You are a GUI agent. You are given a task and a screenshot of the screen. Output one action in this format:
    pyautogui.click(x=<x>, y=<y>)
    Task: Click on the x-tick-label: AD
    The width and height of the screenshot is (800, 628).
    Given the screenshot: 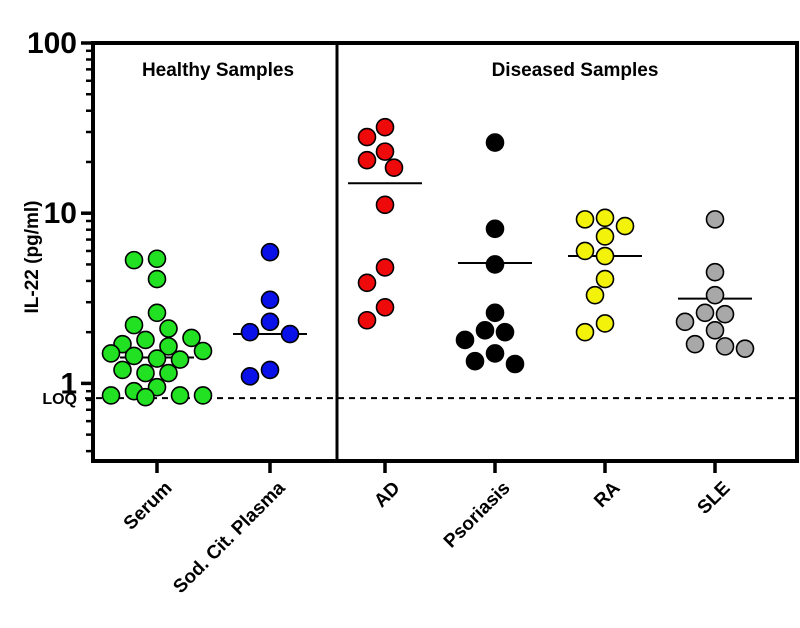 What is the action you would take?
    pyautogui.click(x=387, y=495)
    